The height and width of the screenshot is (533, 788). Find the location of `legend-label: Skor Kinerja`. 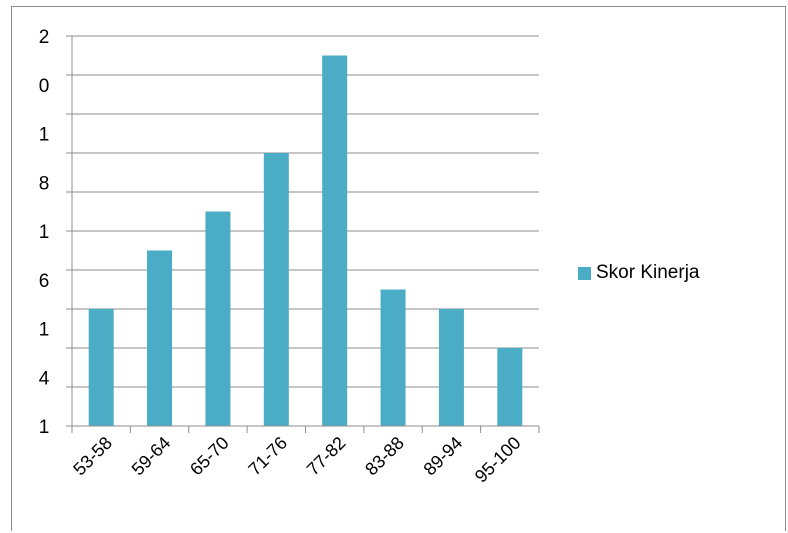

legend-label: Skor Kinerja is located at coordinates (648, 272).